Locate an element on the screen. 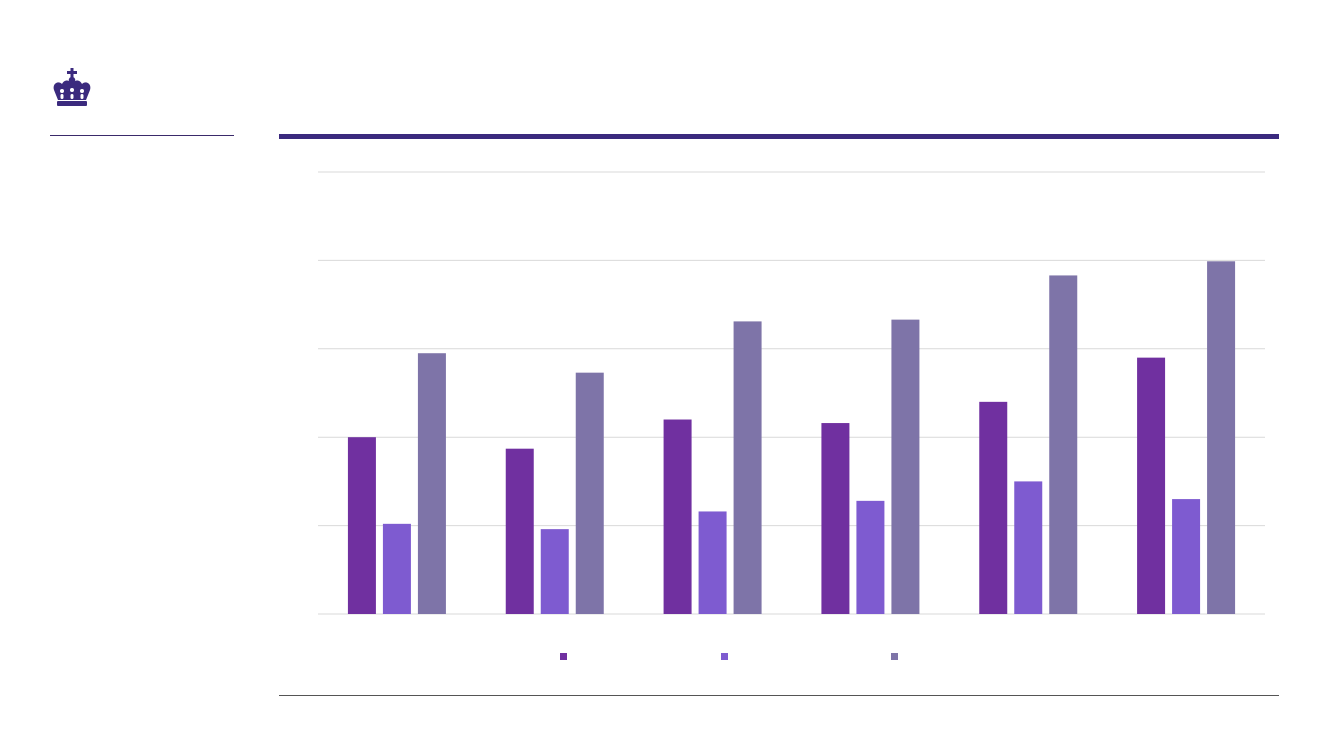  left-divider is located at coordinates (142, 135).